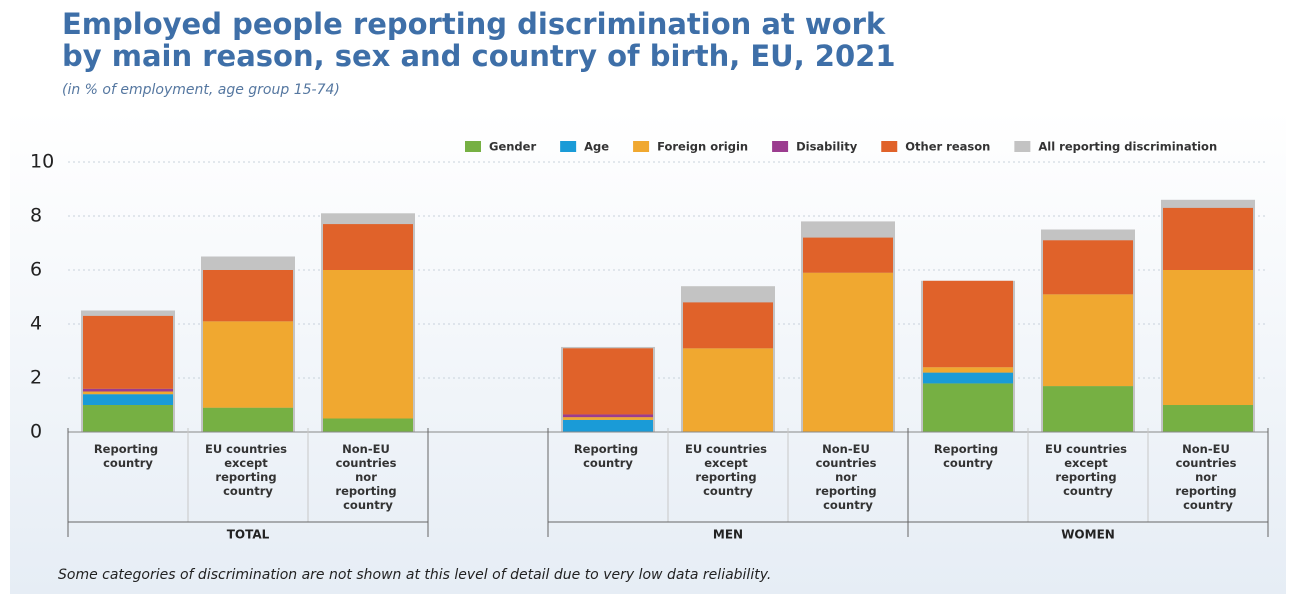 The height and width of the screenshot is (598, 1291). I want to click on group-label: MEN, so click(728, 535).